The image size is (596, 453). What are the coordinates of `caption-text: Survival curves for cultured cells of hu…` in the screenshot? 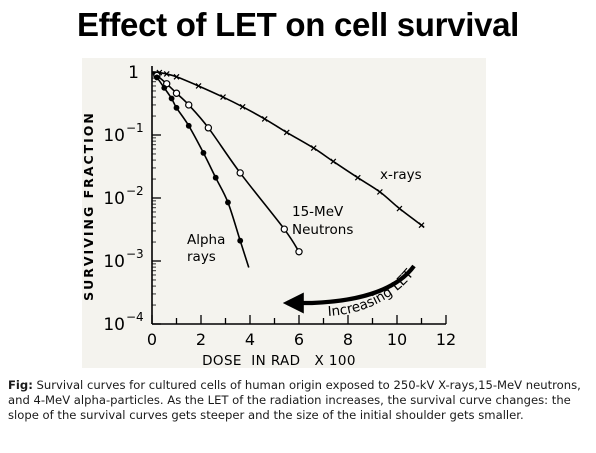 It's located at (294, 400).